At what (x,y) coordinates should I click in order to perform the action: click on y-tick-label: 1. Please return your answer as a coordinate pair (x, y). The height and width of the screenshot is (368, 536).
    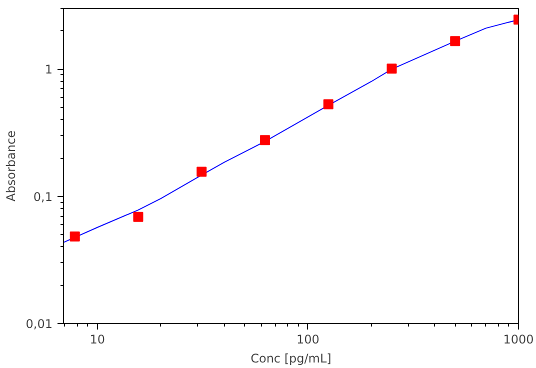
    Looking at the image, I should click on (48, 69).